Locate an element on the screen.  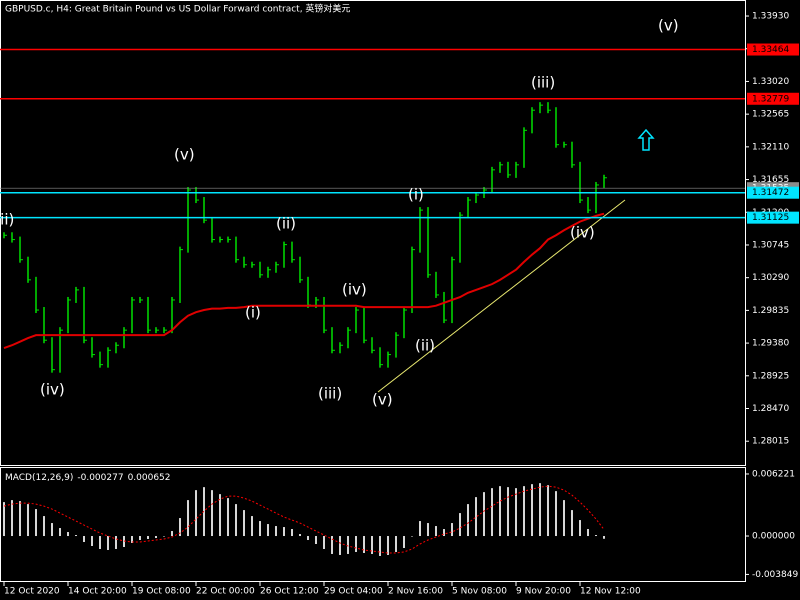
y-tick-label: 0.000000 is located at coordinates (773, 537).